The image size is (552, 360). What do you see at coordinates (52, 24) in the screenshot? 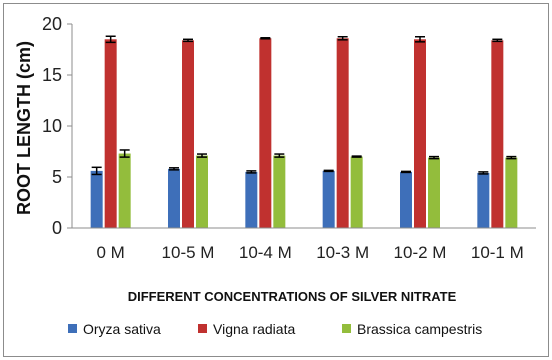
I see `y-tick-label: 20` at bounding box center [52, 24].